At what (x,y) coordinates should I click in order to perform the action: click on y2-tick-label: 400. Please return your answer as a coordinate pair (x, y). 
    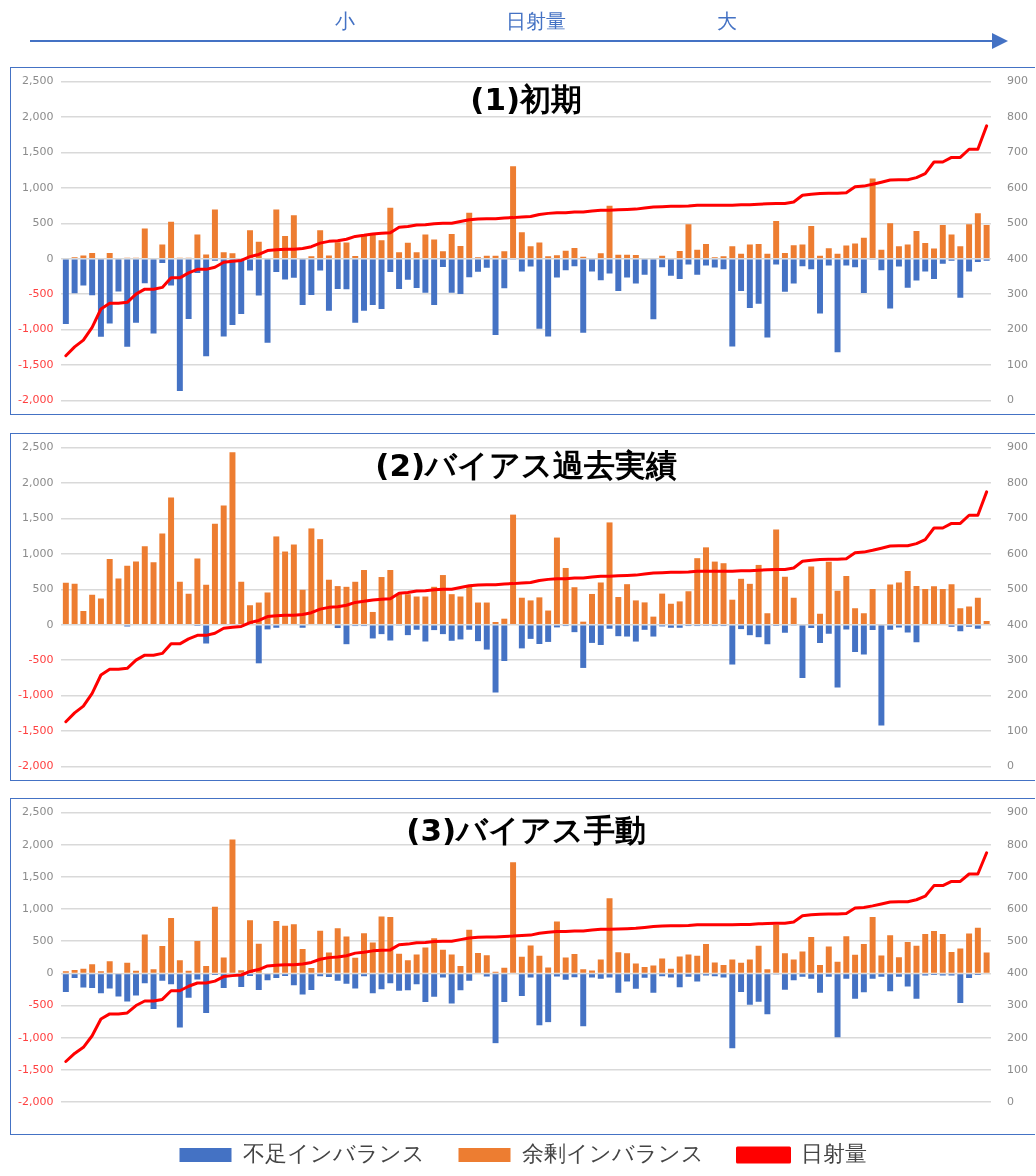
    Looking at the image, I should click on (1017, 624).